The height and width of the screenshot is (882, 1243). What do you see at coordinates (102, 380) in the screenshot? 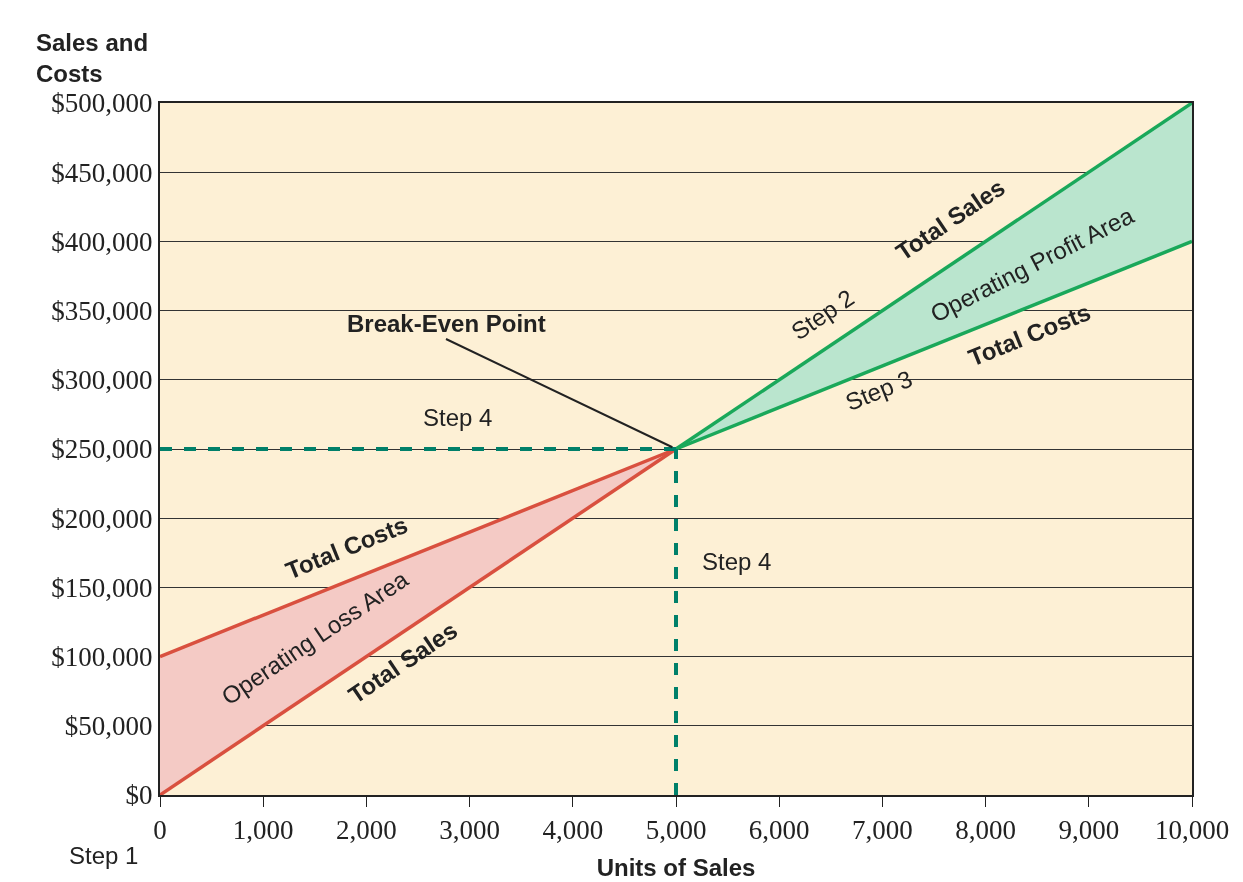
I see `y-tick-label: $300,000` at bounding box center [102, 380].